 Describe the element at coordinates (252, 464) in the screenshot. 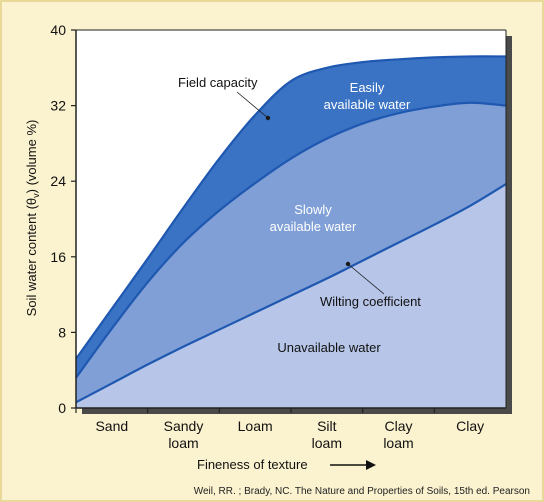

I see `x-axis-label: Fineness of texture` at that location.